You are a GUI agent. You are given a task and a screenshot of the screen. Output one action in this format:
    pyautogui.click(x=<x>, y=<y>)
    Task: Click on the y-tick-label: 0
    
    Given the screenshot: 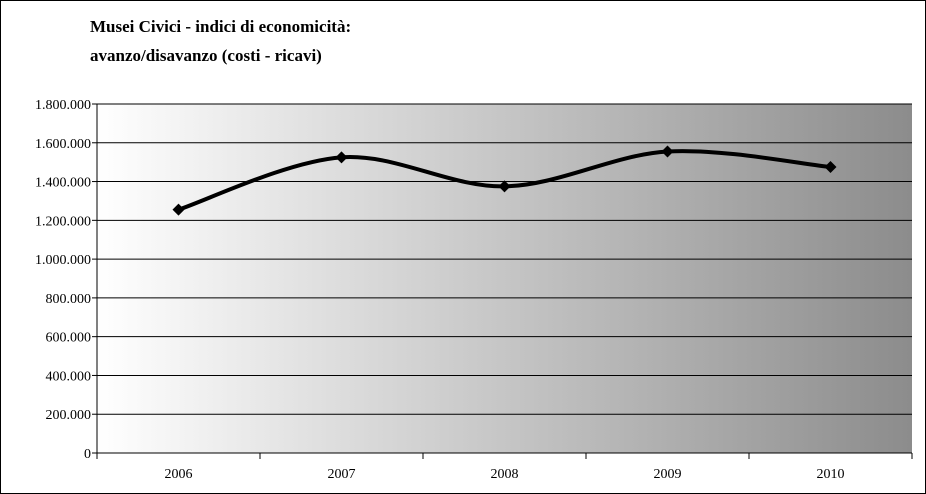 What is the action you would take?
    pyautogui.click(x=87, y=454)
    